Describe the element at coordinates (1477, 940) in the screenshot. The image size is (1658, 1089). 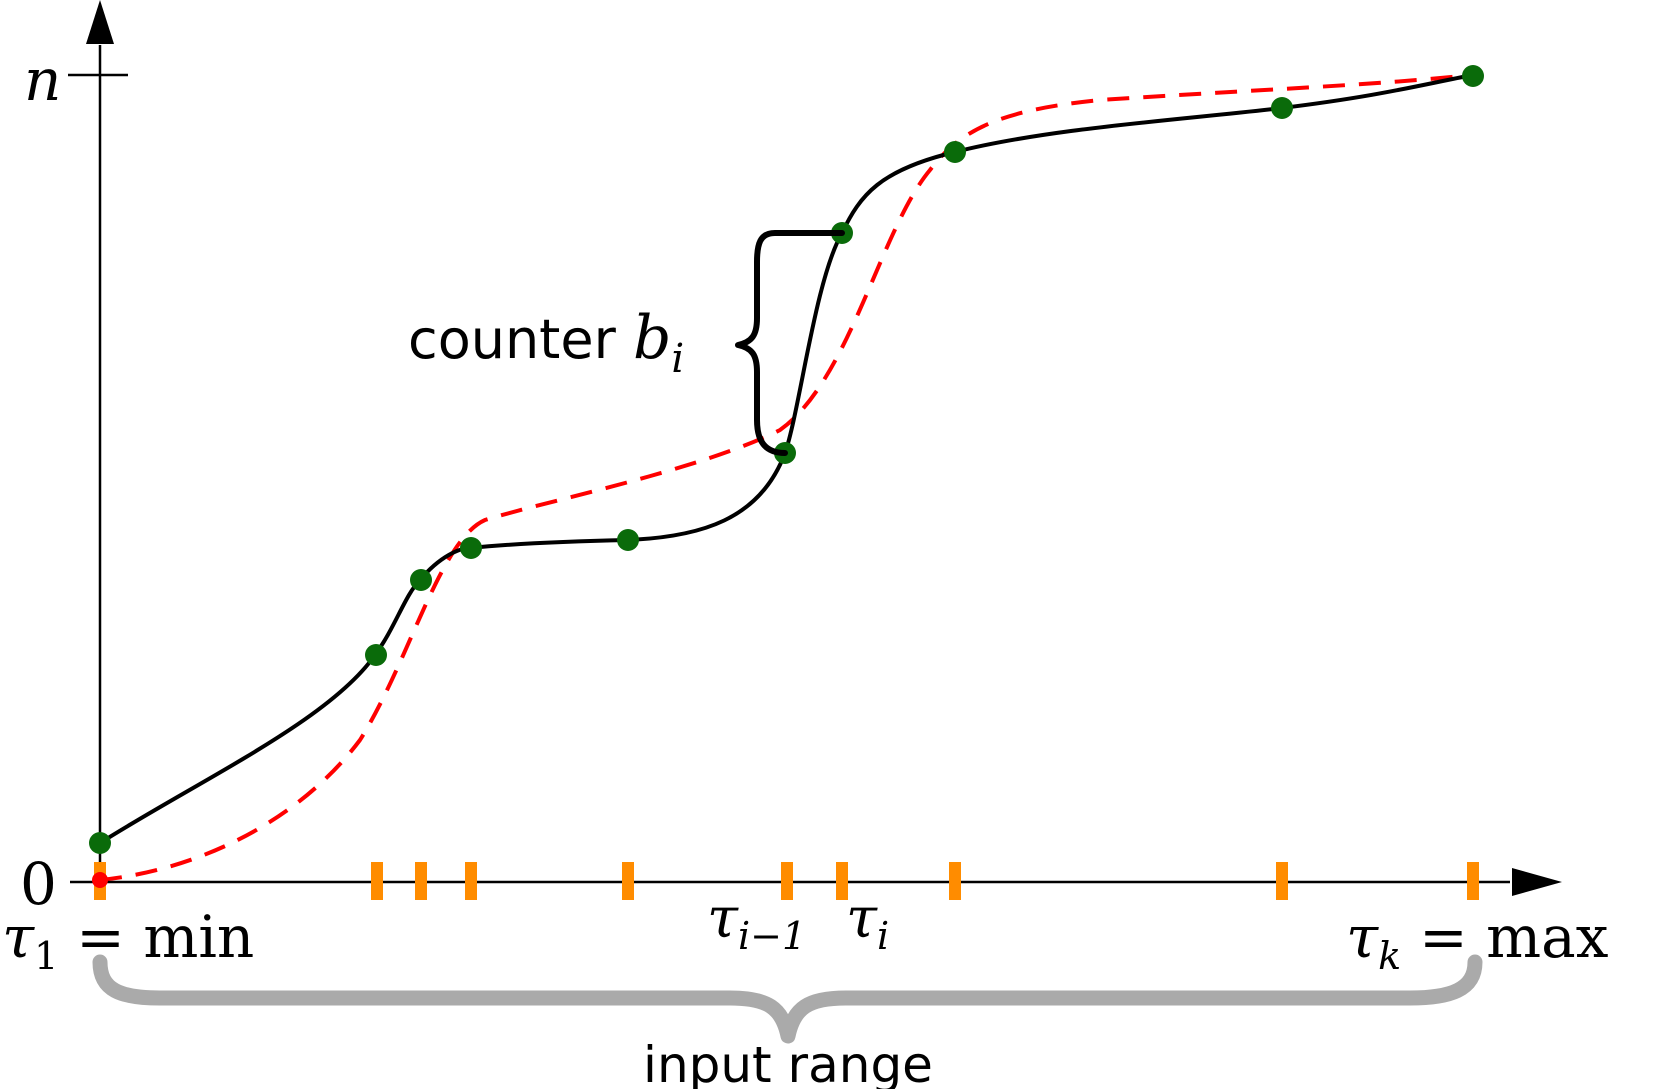
I see `x-max-label: τk = max` at that location.